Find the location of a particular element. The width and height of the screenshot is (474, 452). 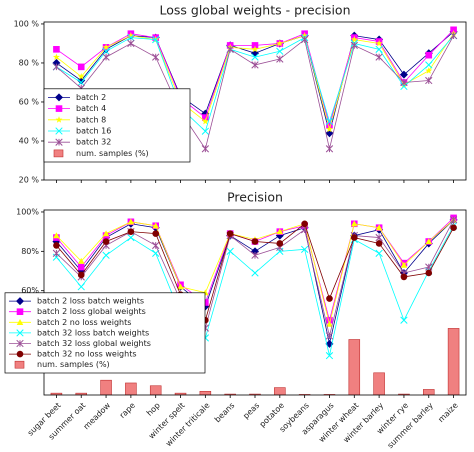

legend-label: batch 4 is located at coordinates (91, 108).